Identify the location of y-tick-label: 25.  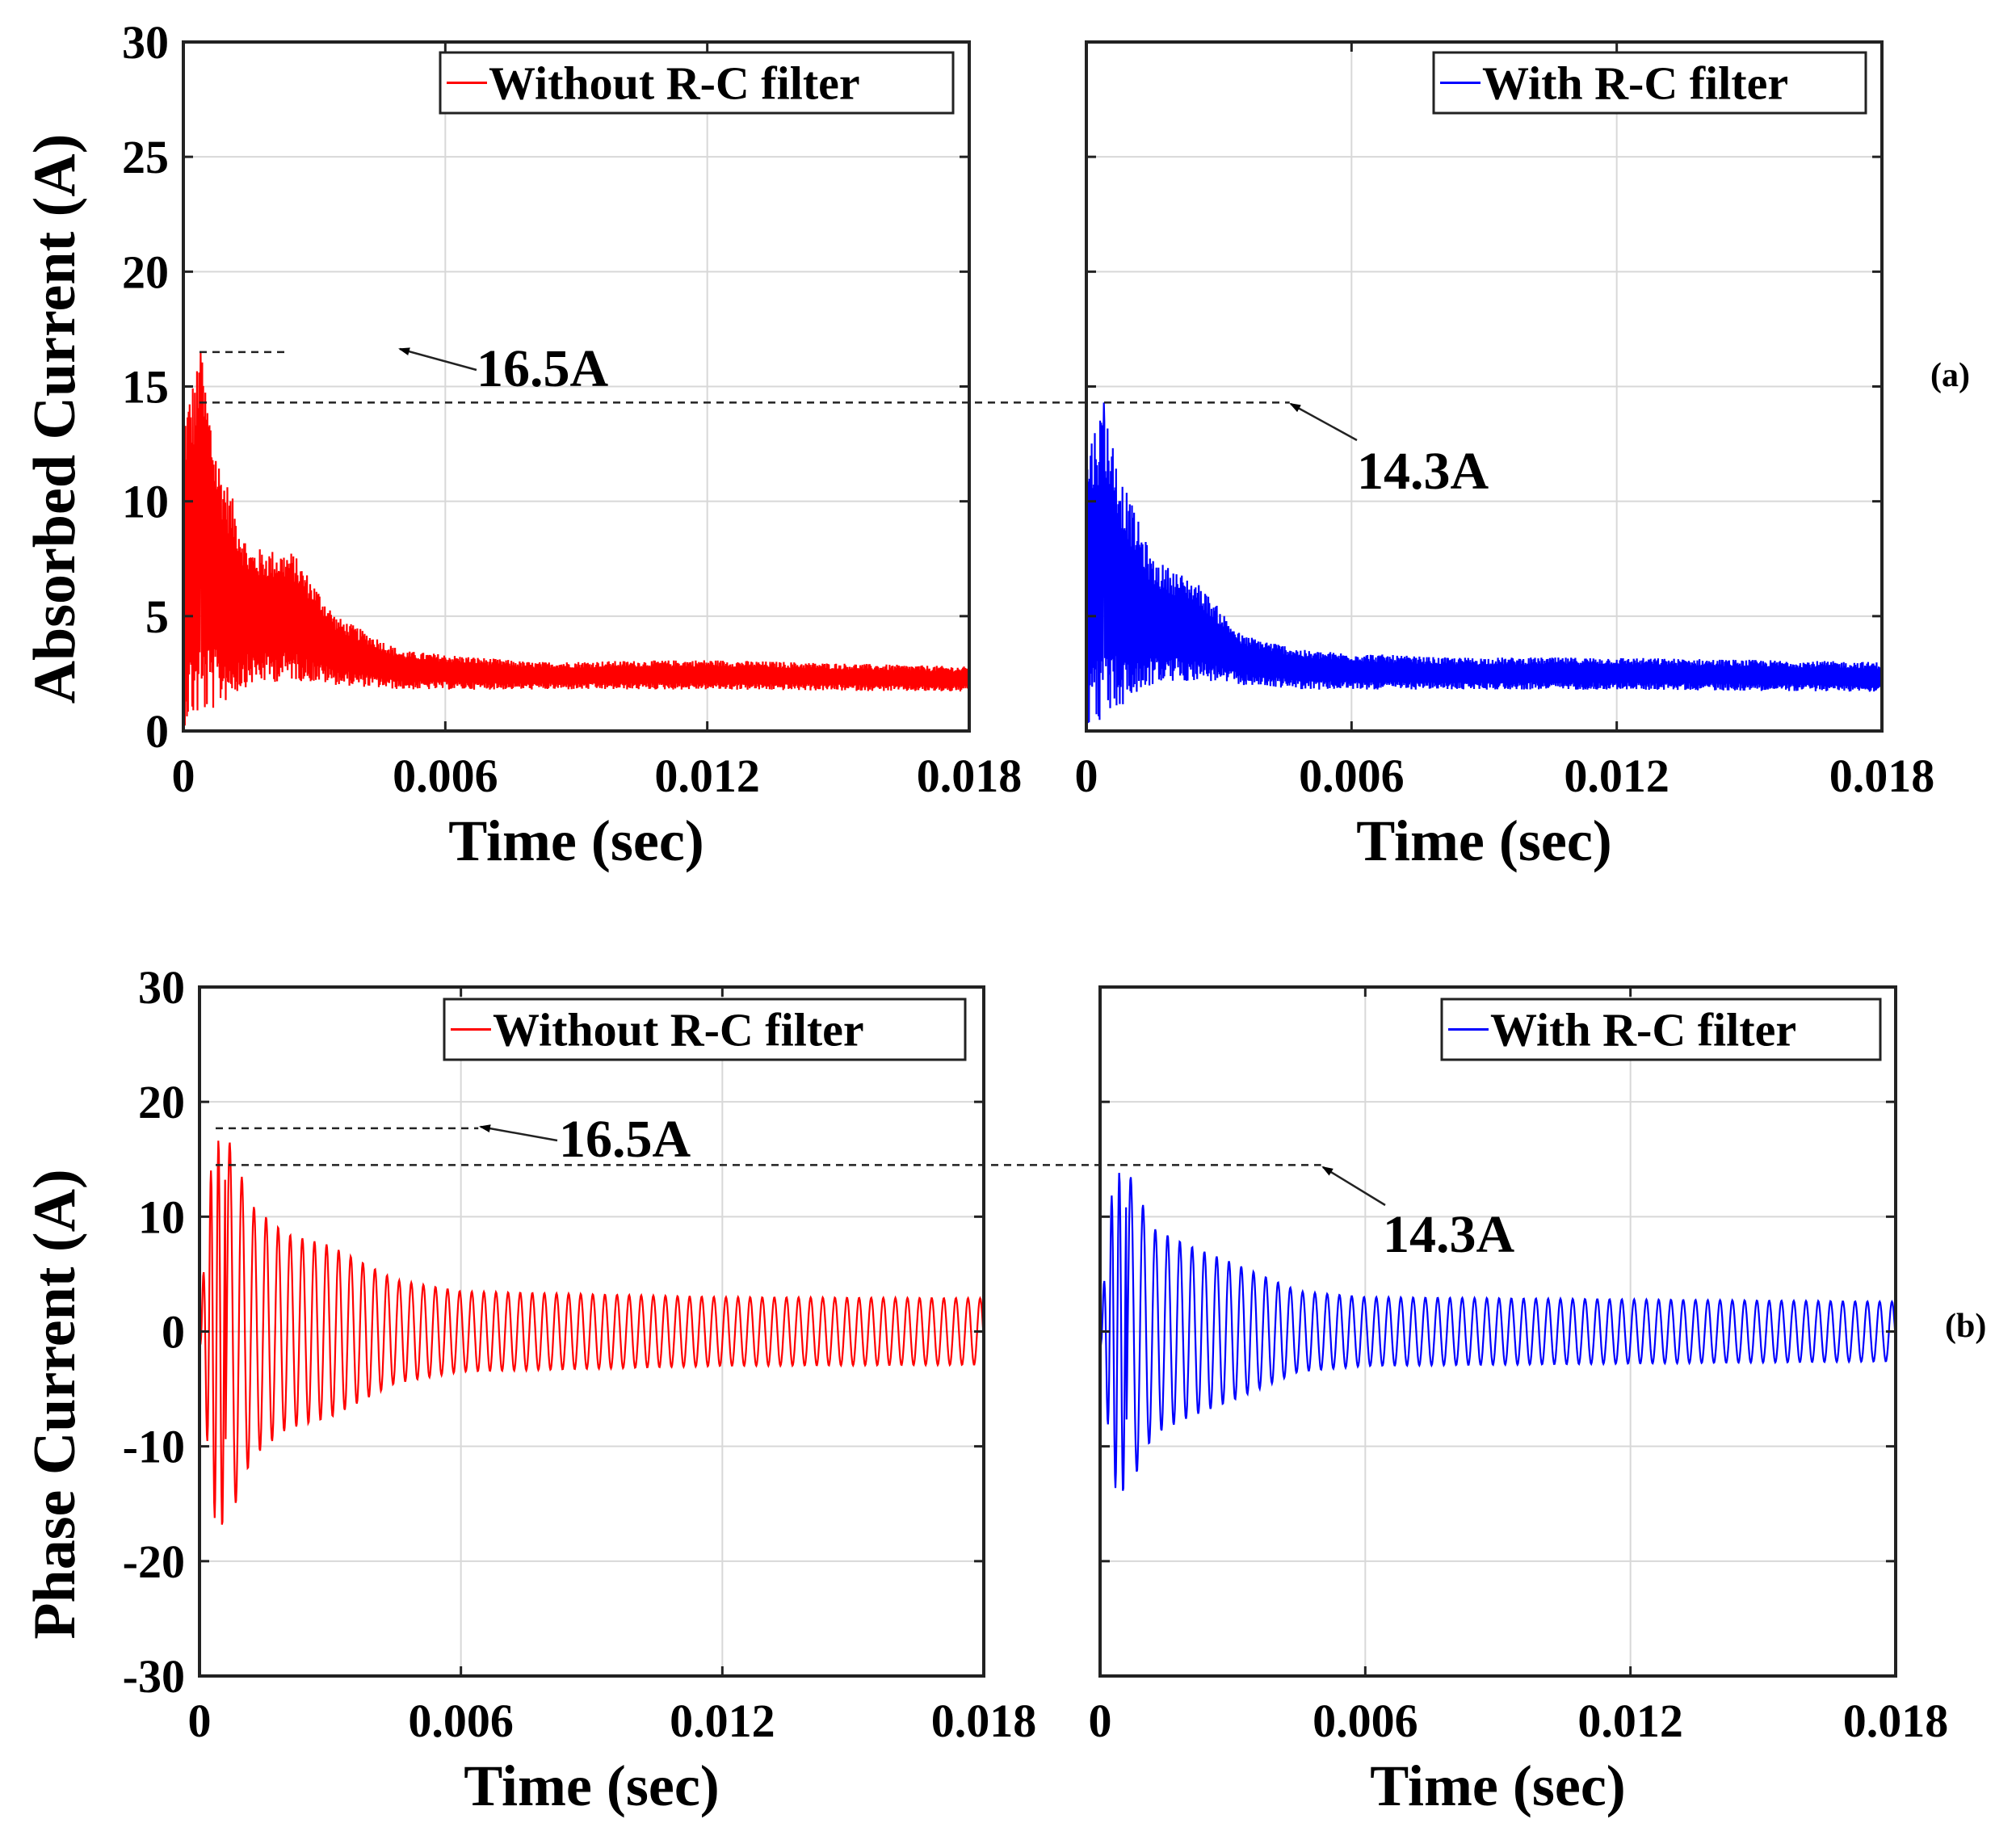
(145, 157).